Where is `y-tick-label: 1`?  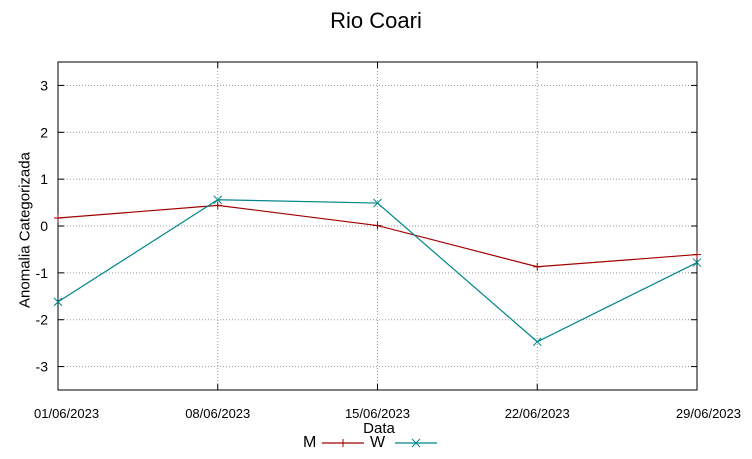 y-tick-label: 1 is located at coordinates (44, 179).